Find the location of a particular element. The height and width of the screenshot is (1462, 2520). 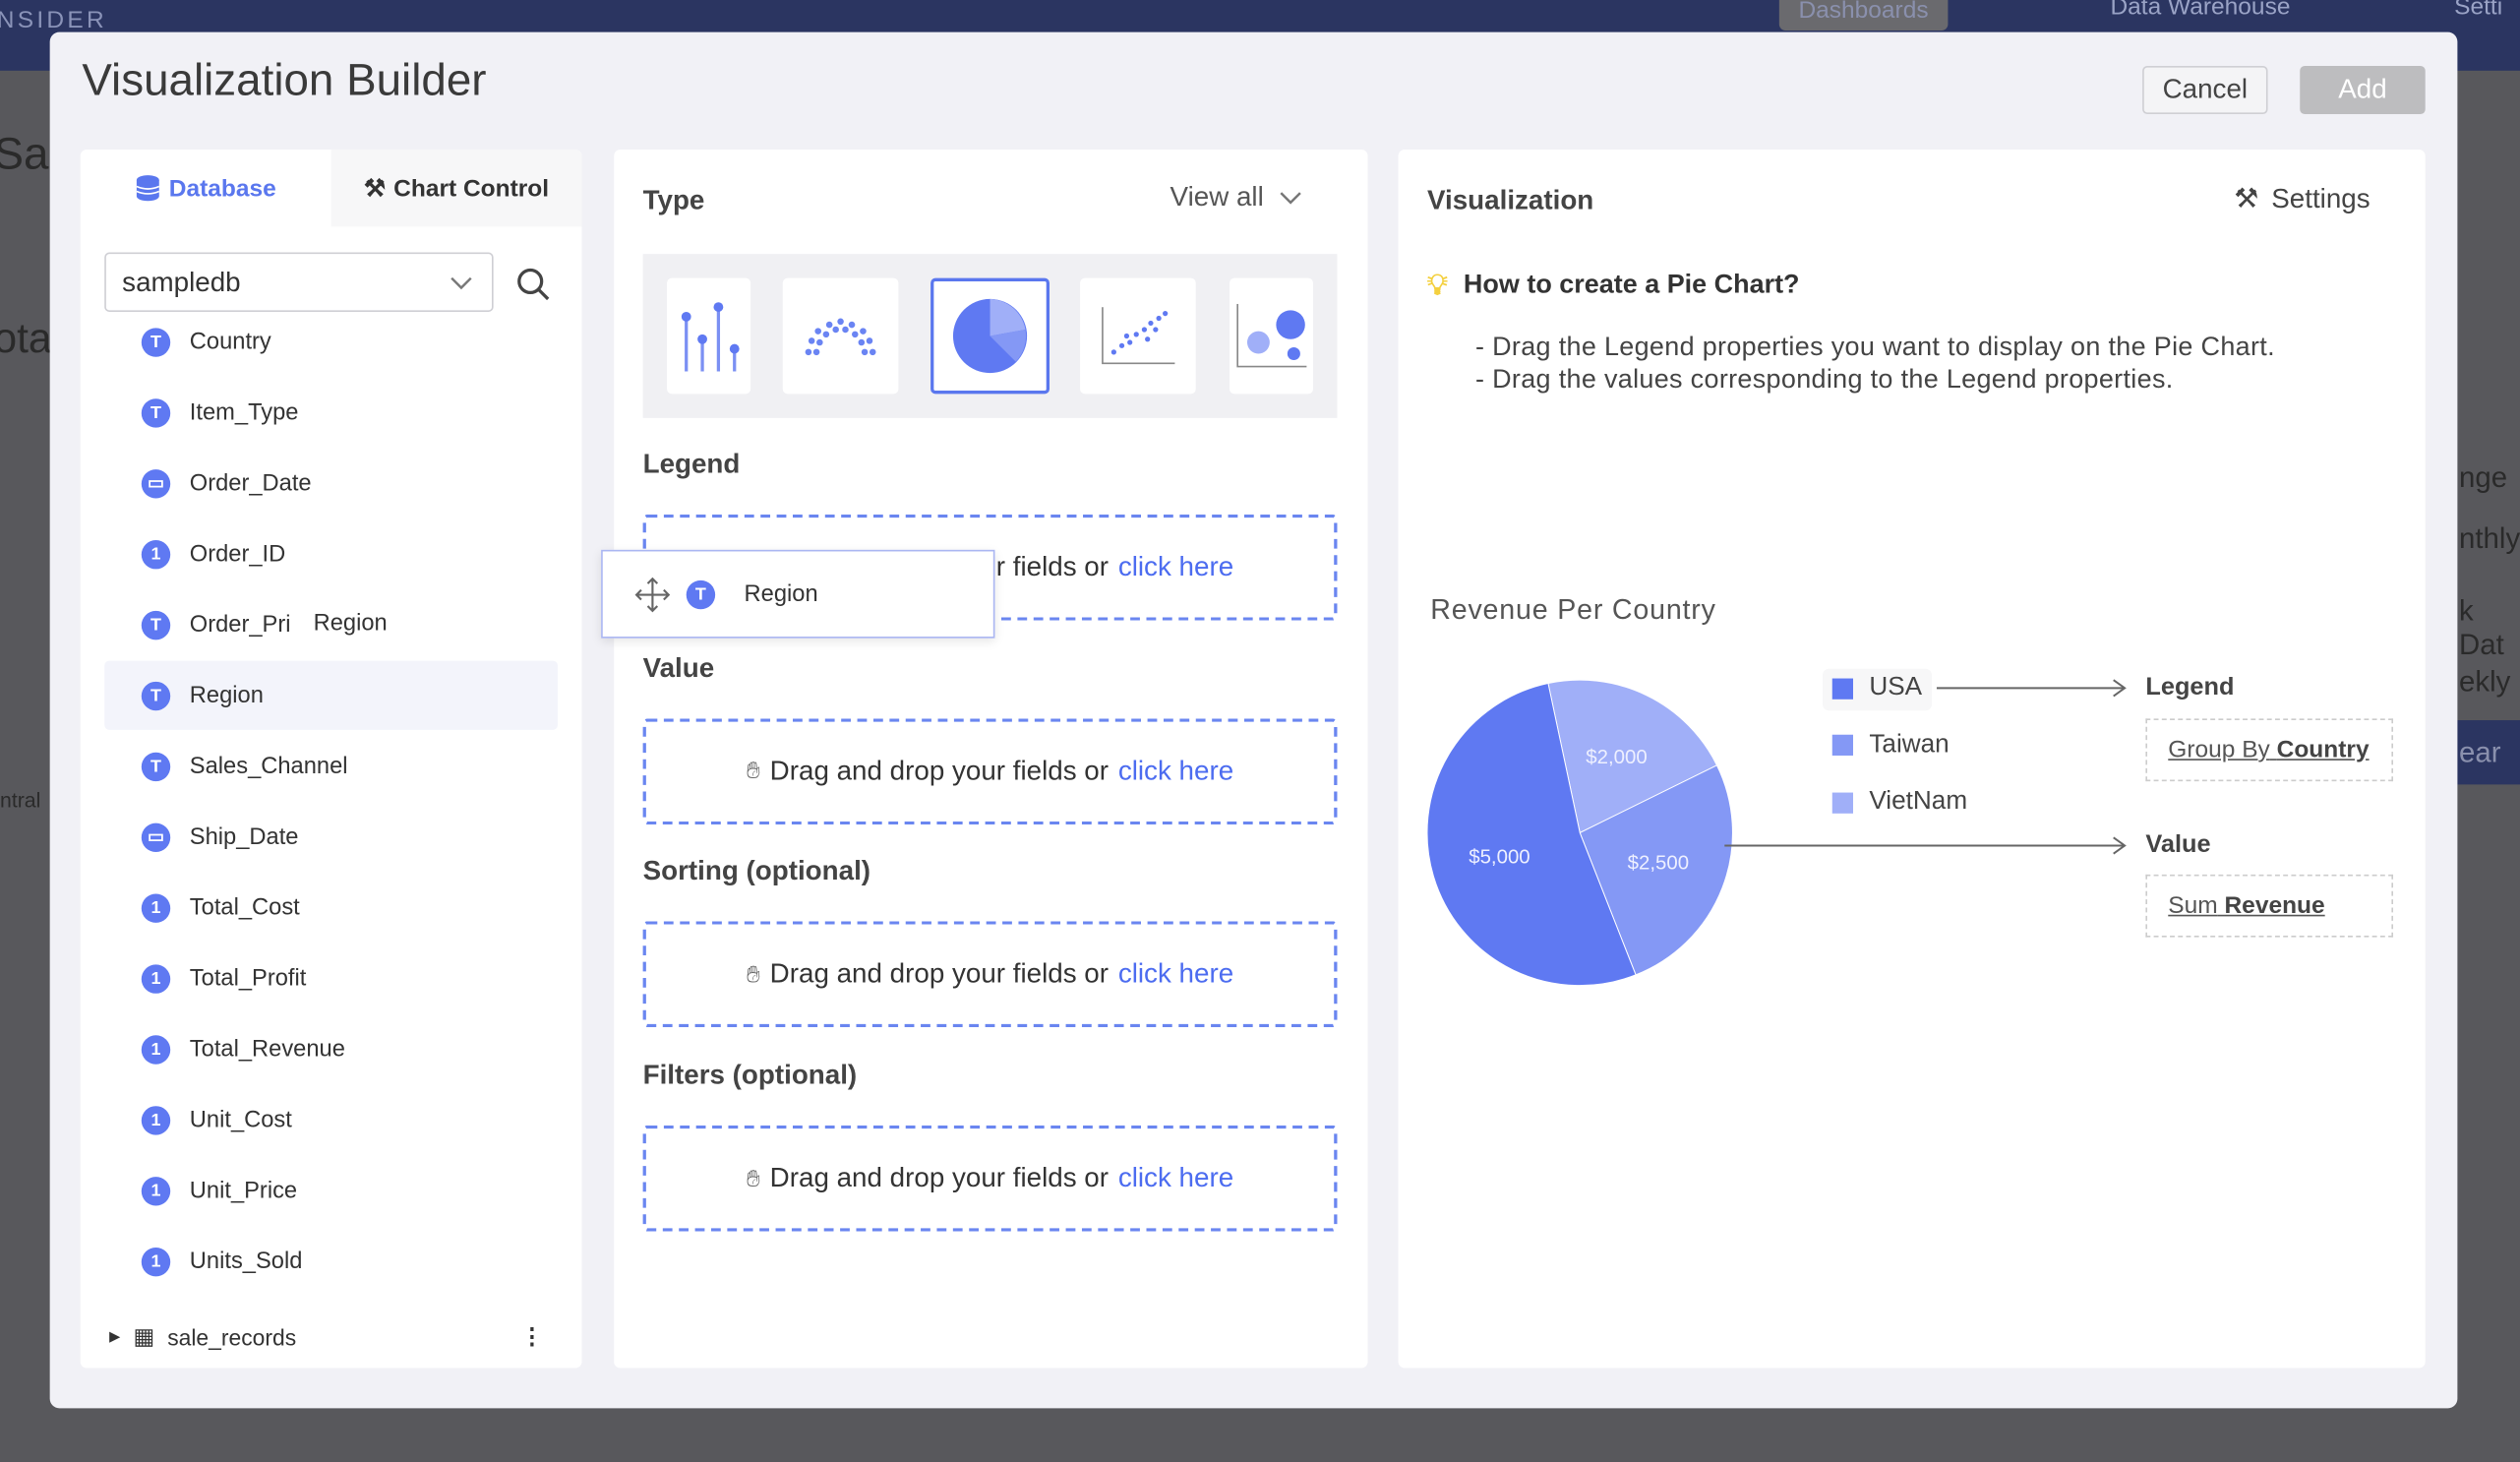

field-name: Unit_Cost is located at coordinates (240, 1120).